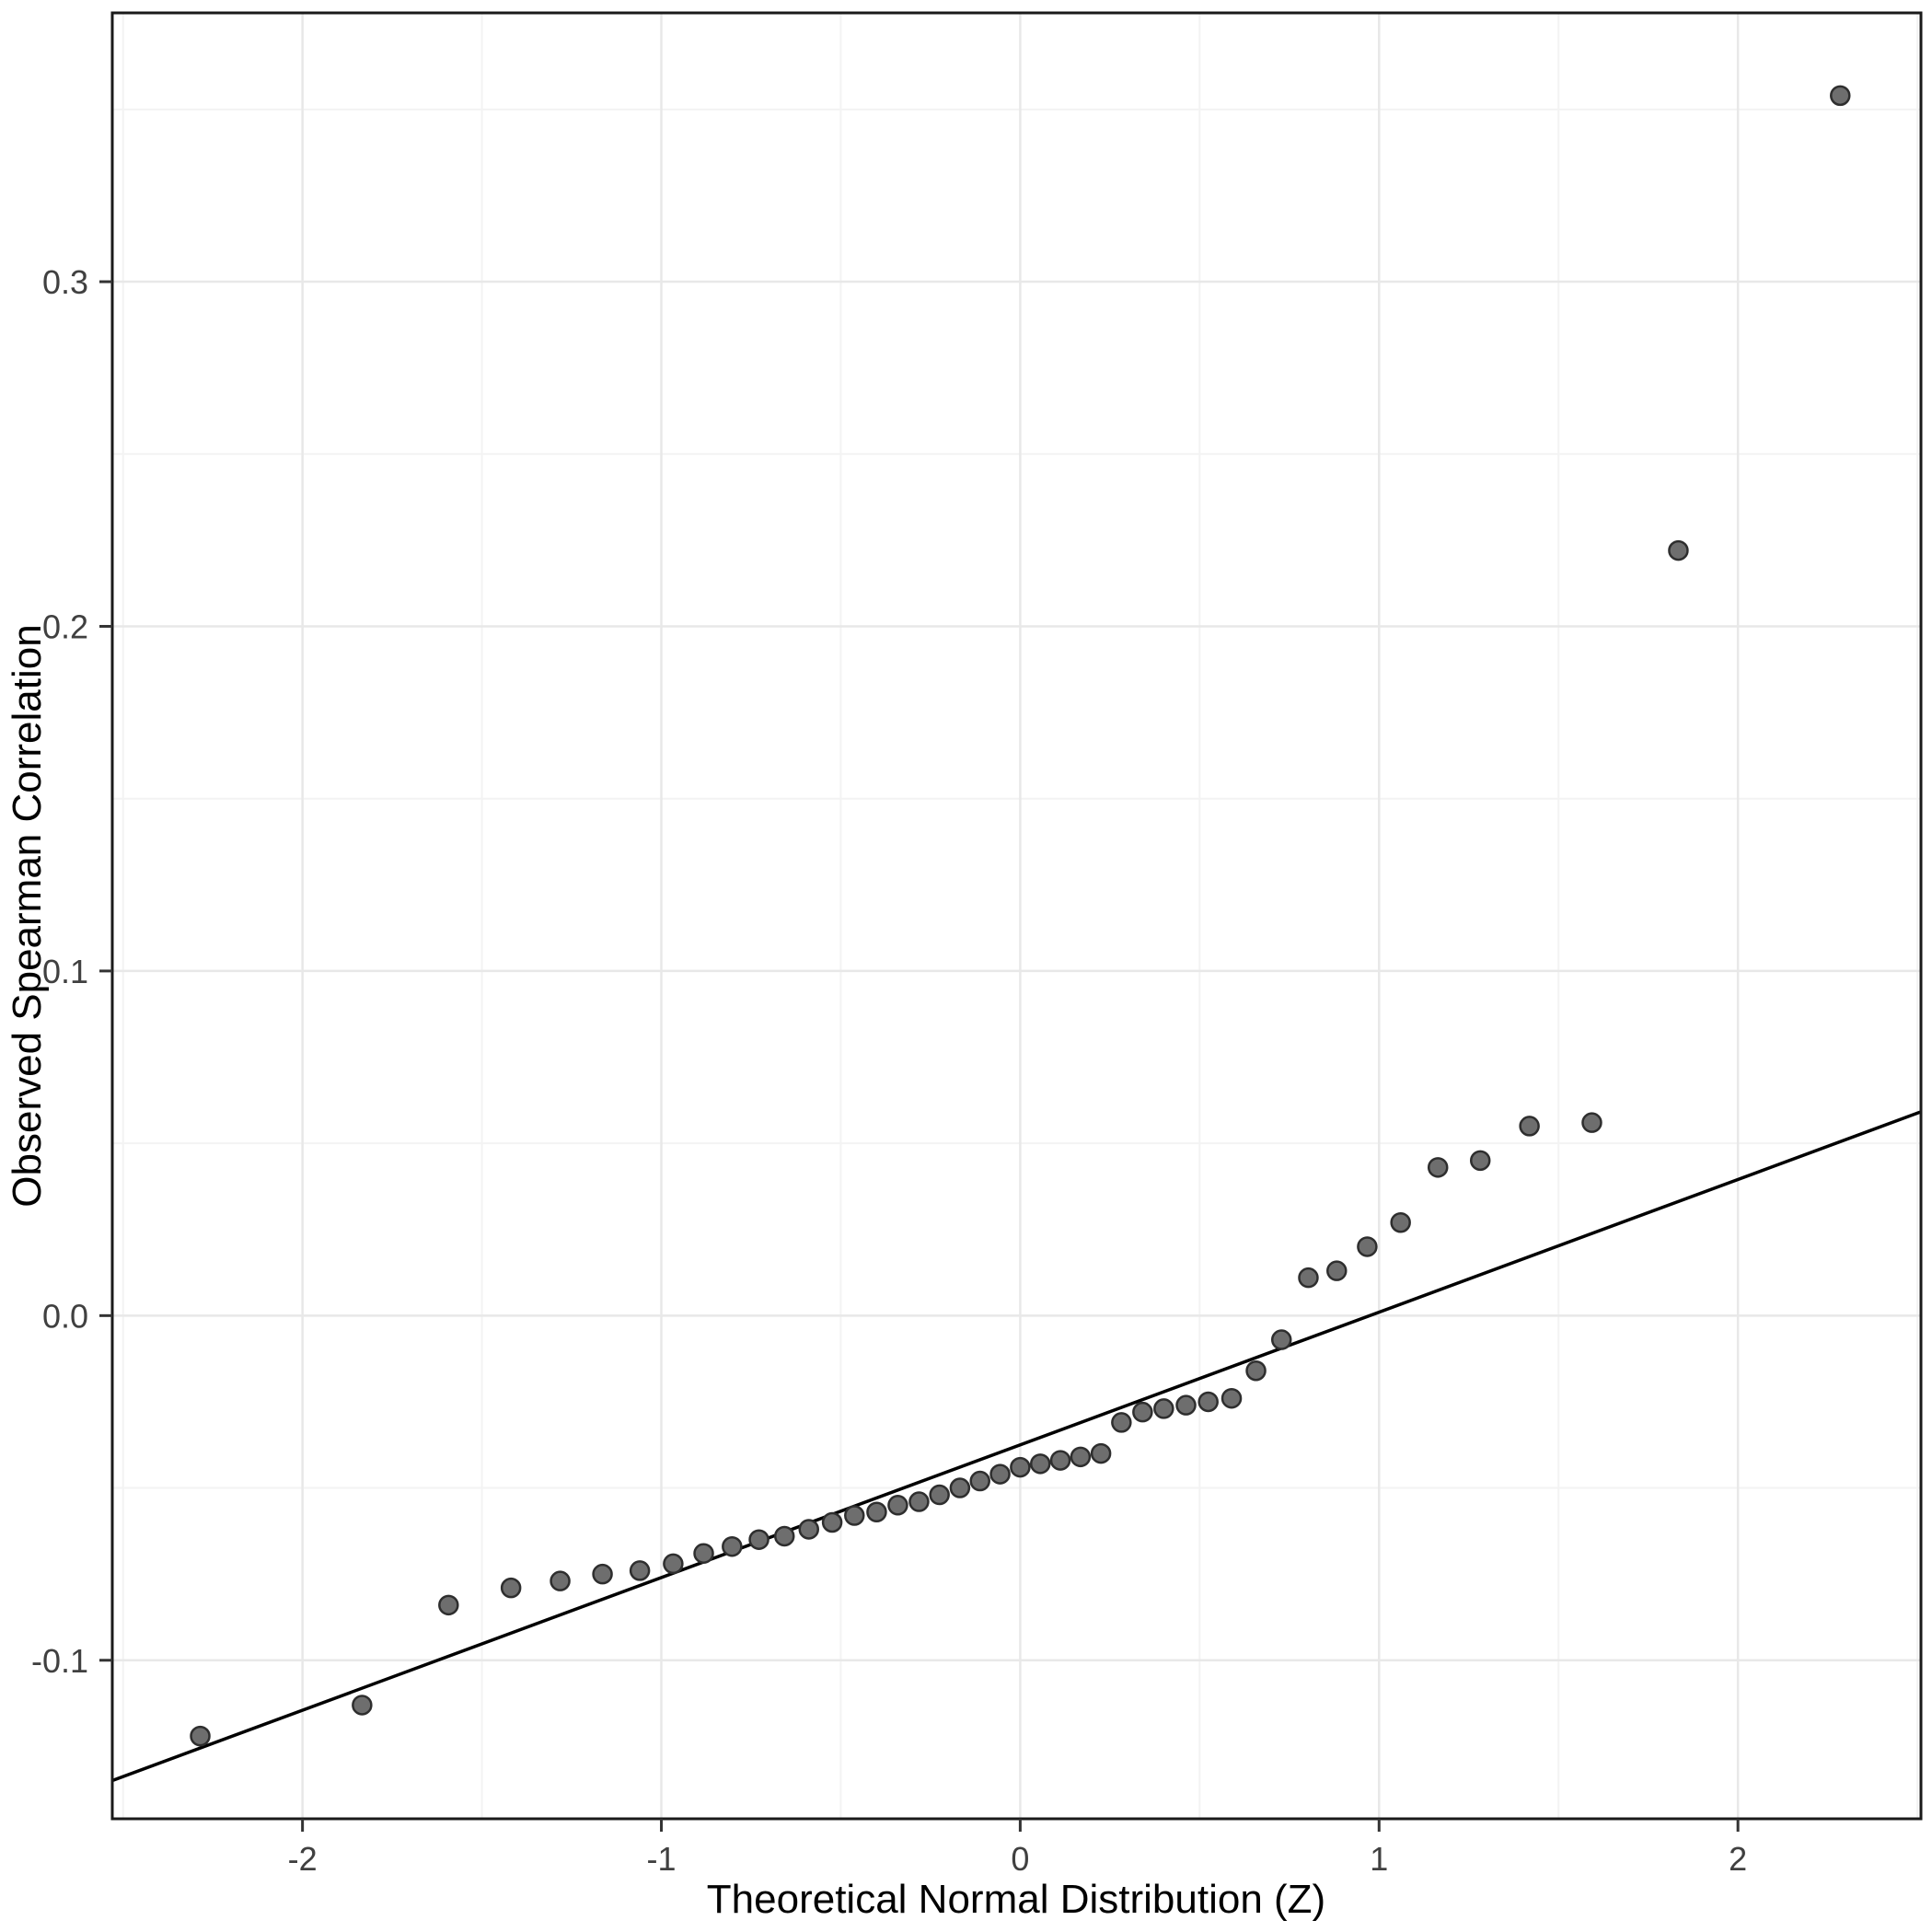 Image resolution: width=1932 pixels, height=1932 pixels. Describe the element at coordinates (28, 916) in the screenshot. I see `y-axis-title: Observed Spearman Correlation` at that location.